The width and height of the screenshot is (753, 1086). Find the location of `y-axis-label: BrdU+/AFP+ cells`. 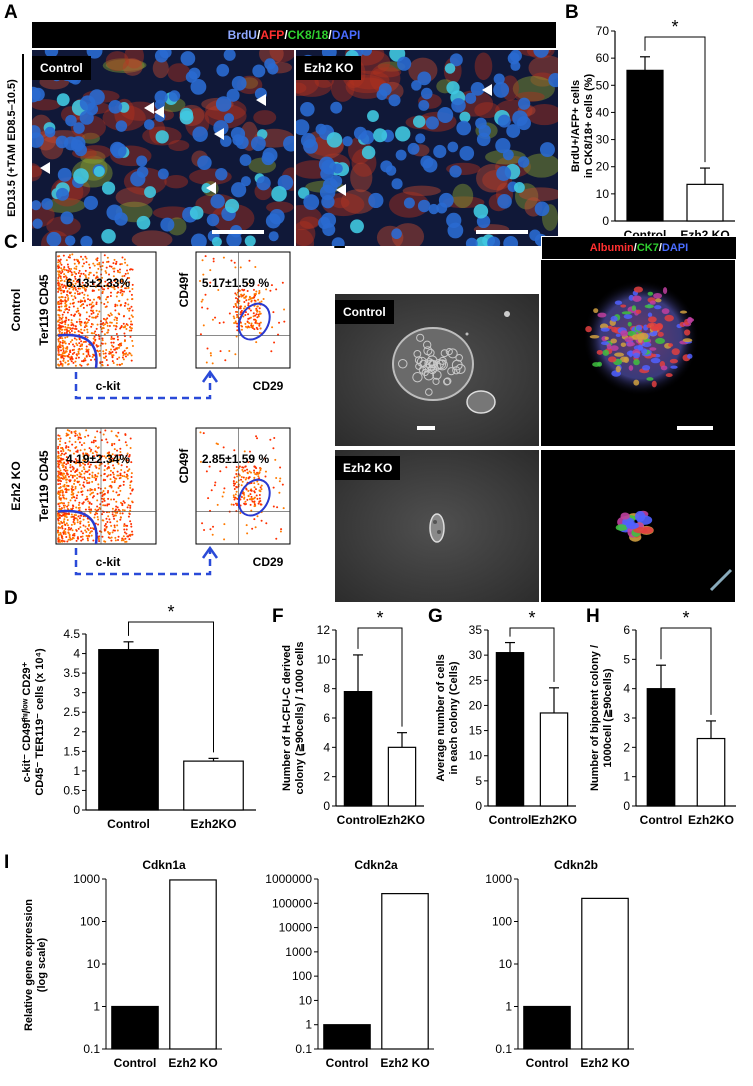

y-axis-label: BrdU+/AFP+ cells is located at coordinates (576, 126).